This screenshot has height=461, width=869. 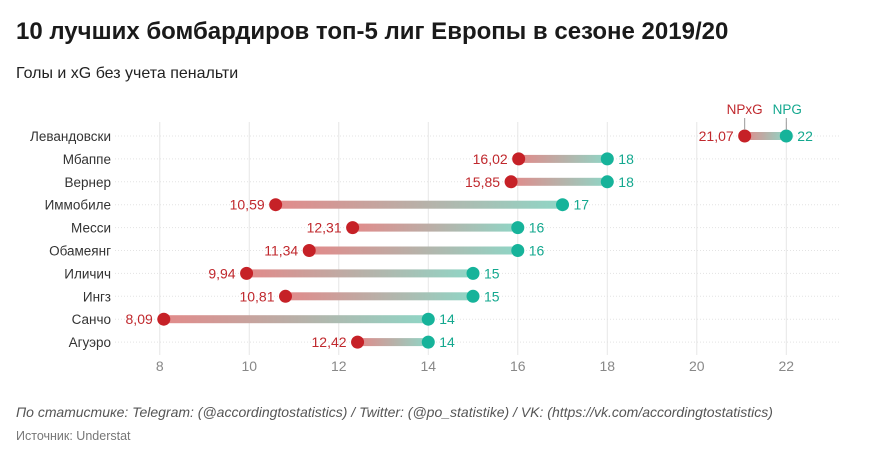 I want to click on category-label: Обамеянг, so click(x=80, y=251).